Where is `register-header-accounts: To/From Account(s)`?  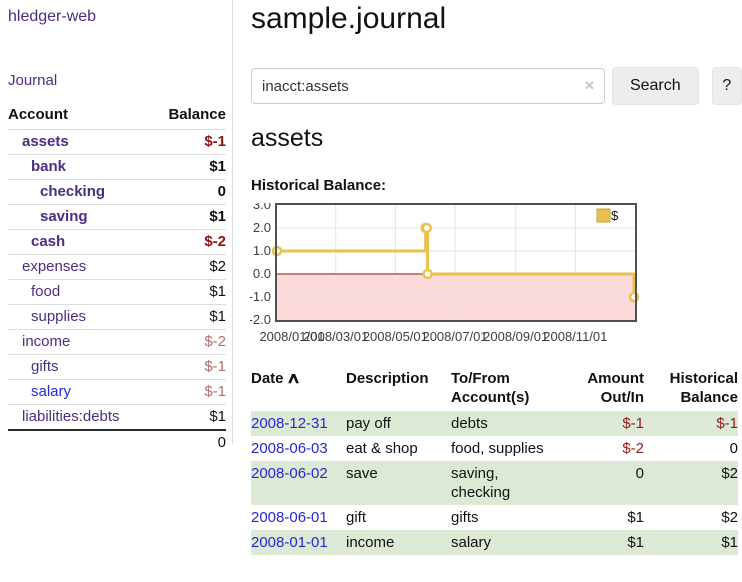 register-header-accounts: To/From Account(s) is located at coordinates (490, 388).